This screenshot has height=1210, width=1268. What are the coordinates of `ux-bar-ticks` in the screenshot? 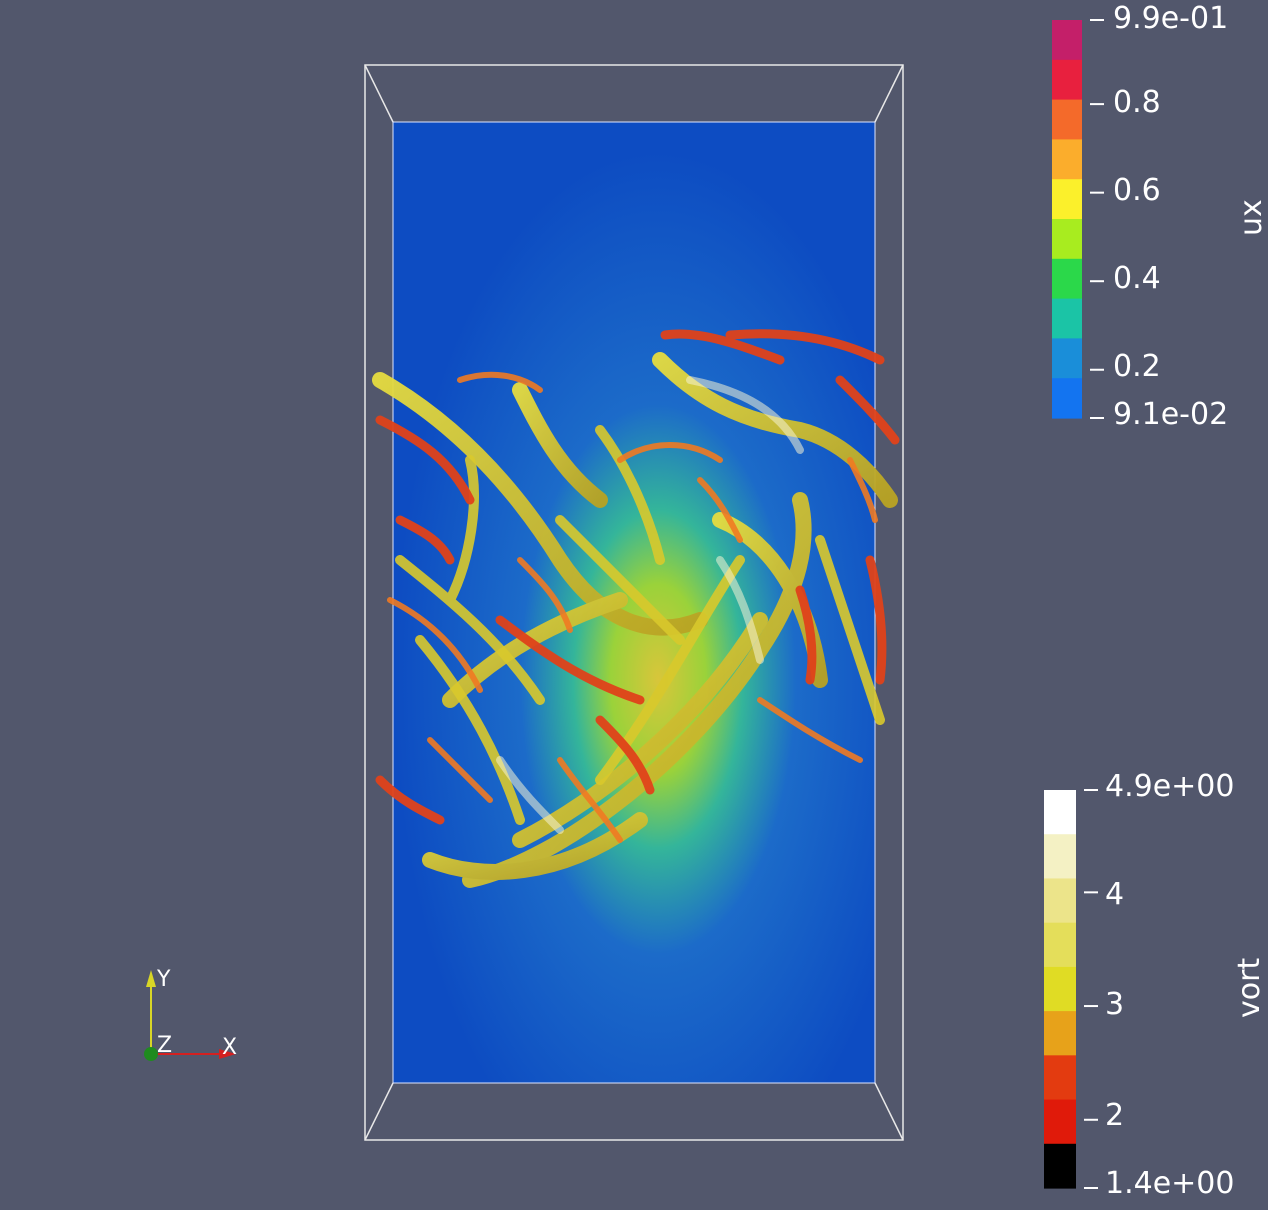 It's located at (1097, 219).